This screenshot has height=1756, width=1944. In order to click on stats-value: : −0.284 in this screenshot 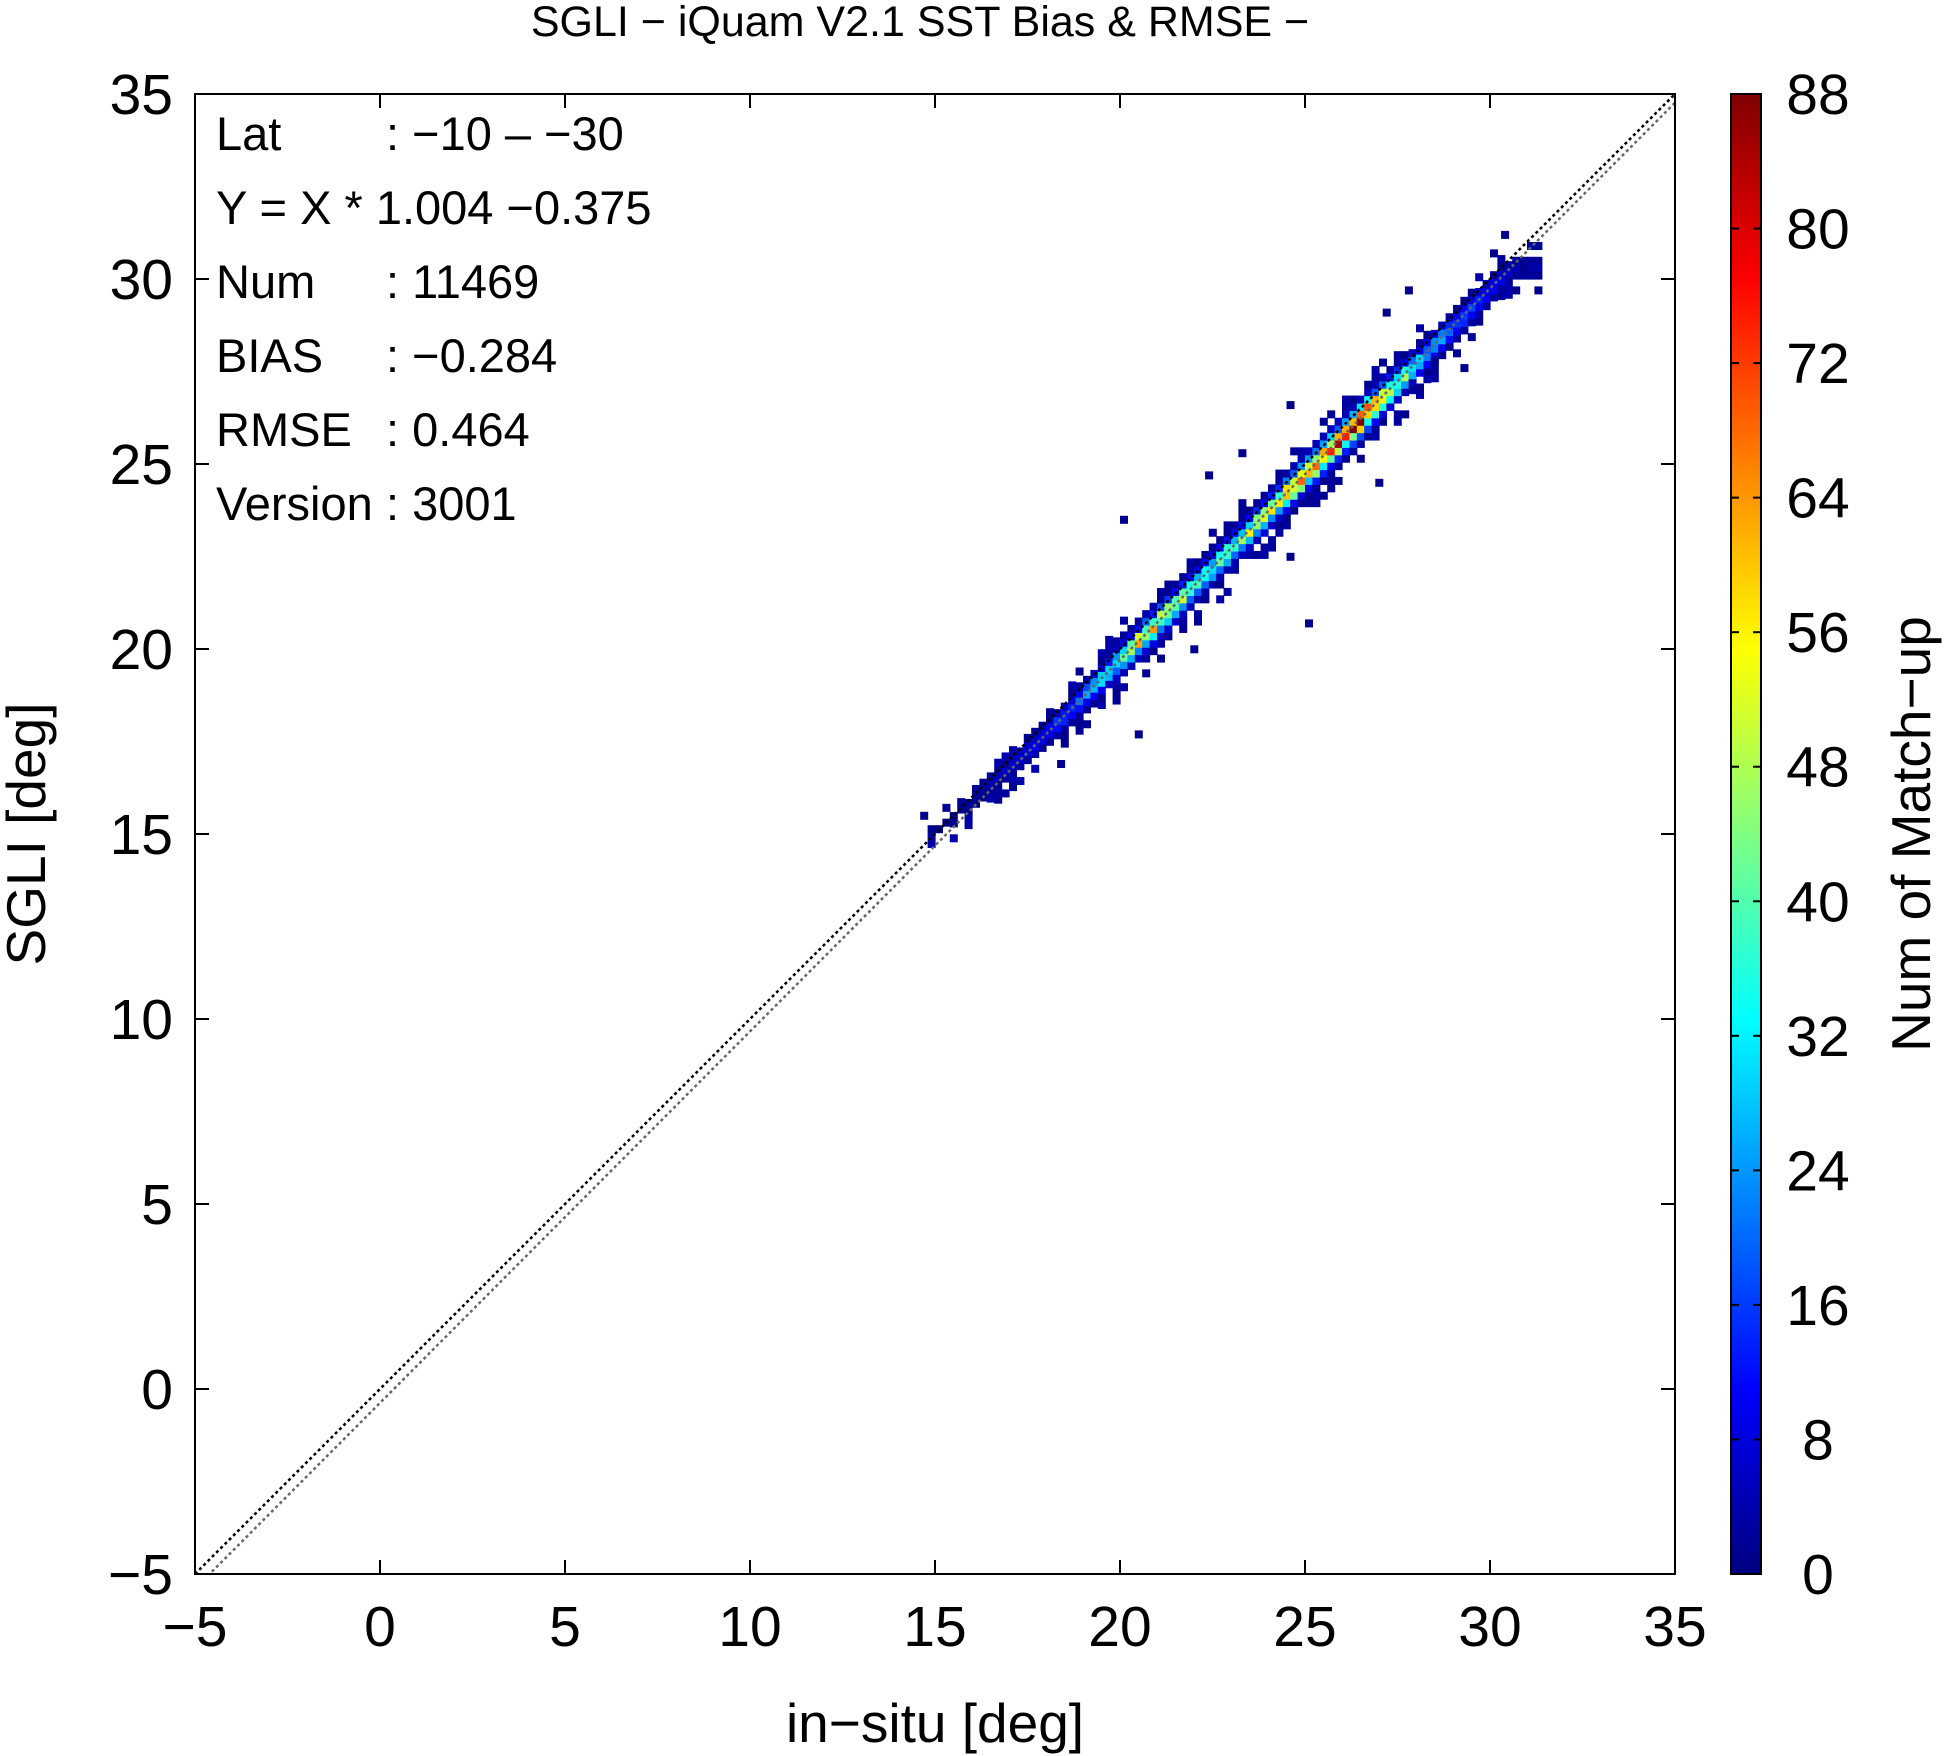, I will do `click(471, 355)`.